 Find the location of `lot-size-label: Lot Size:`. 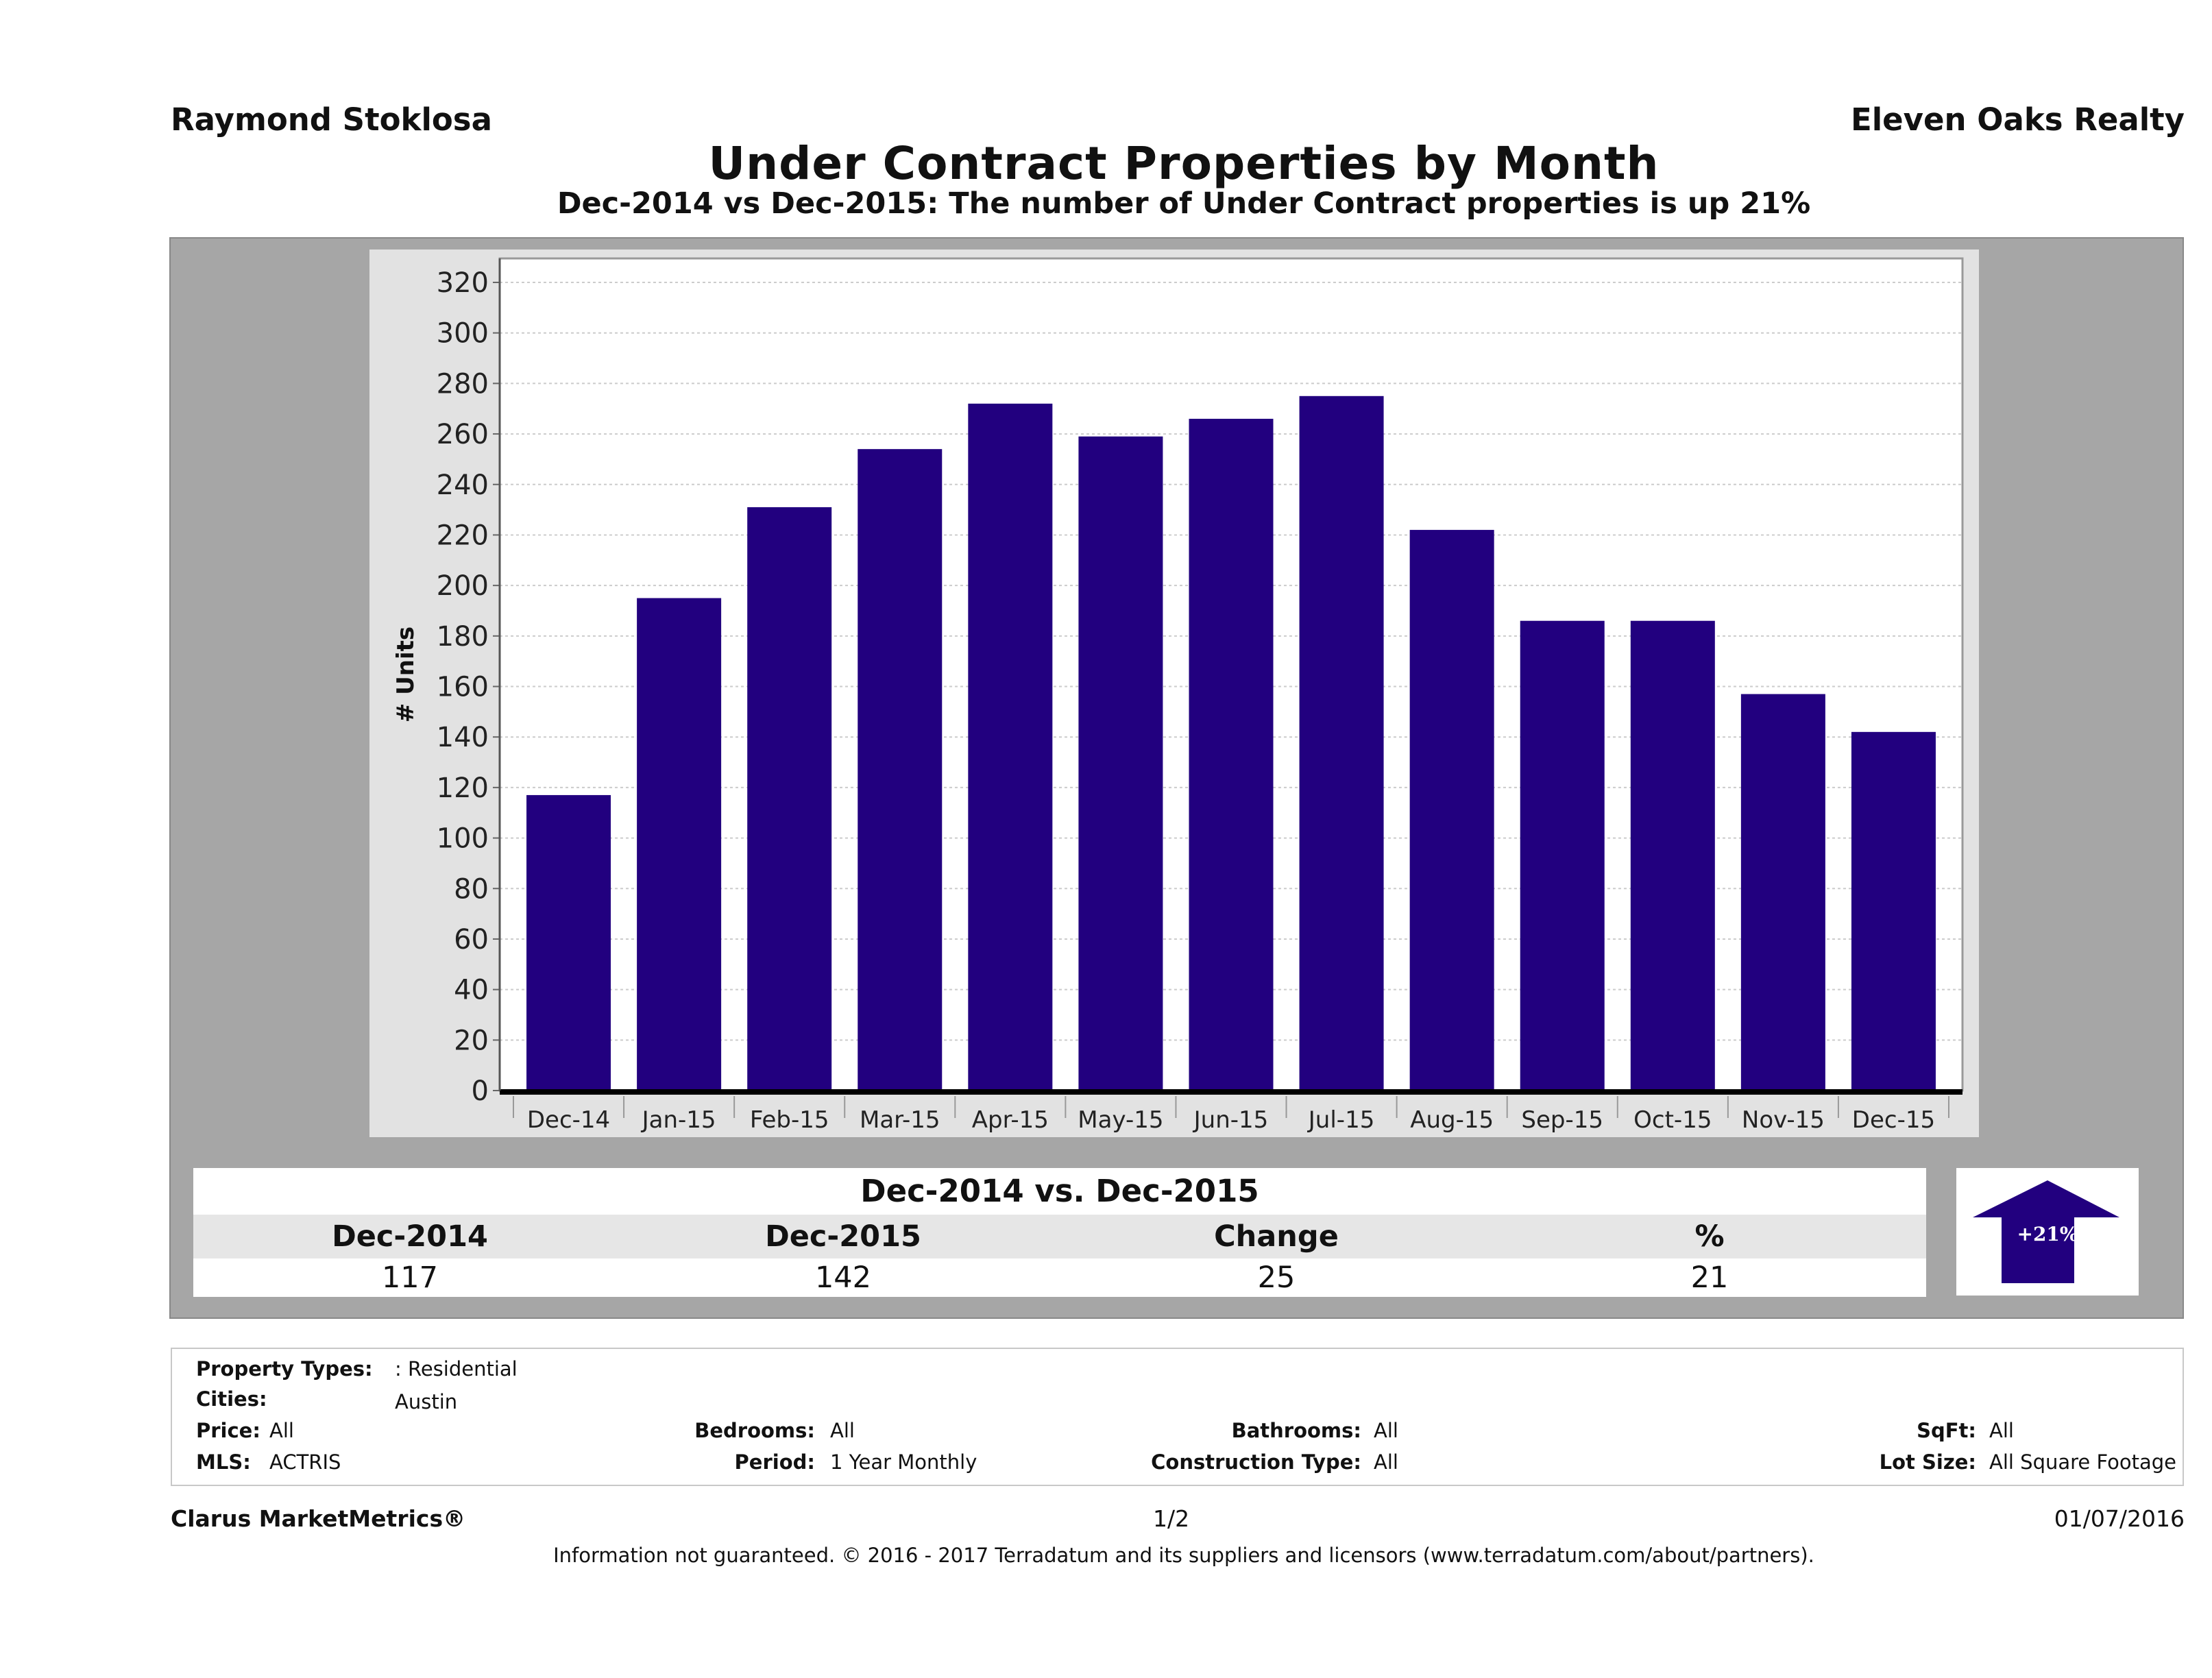

lot-size-label: Lot Size: is located at coordinates (1927, 1462).